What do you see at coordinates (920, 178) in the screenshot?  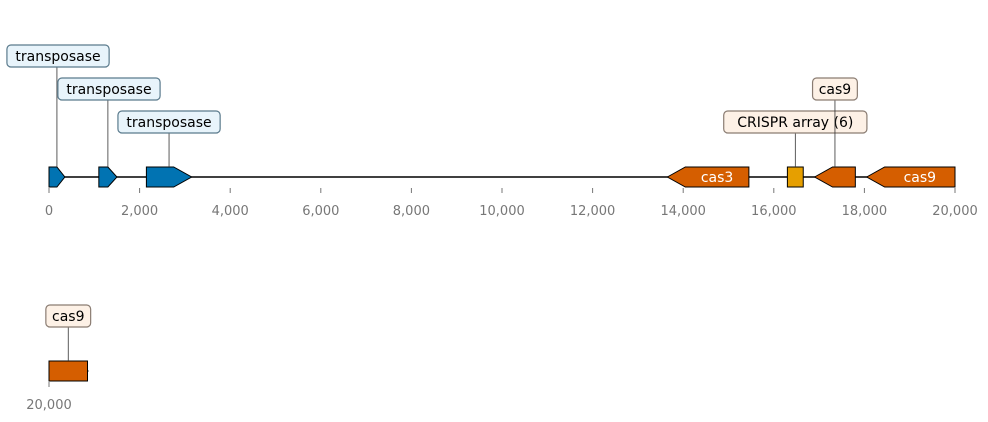 I see `cas9-gene-label: cas9` at bounding box center [920, 178].